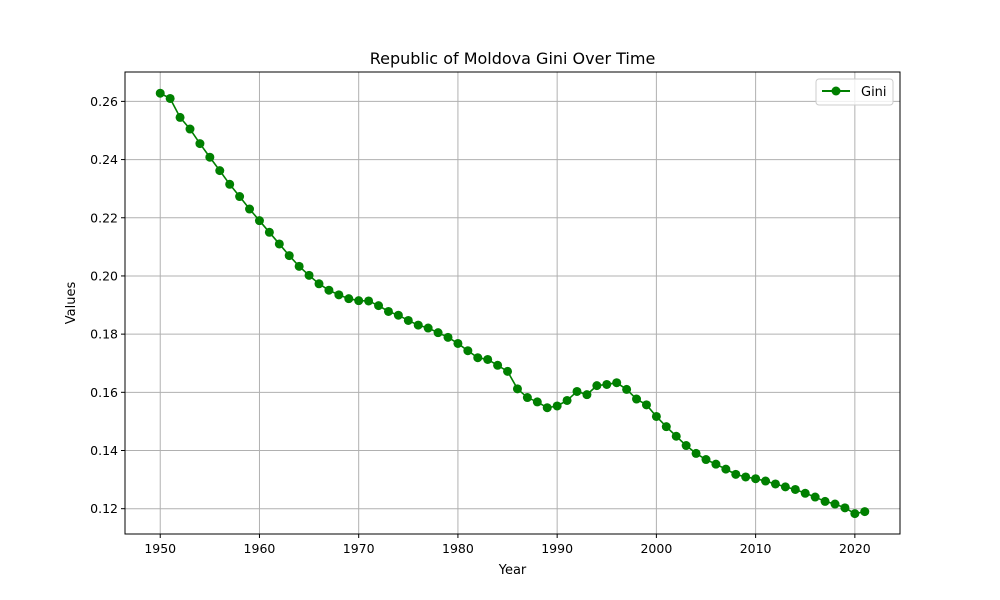 The width and height of the screenshot is (1000, 600). I want to click on y-tick-label: 0.26, so click(104, 101).